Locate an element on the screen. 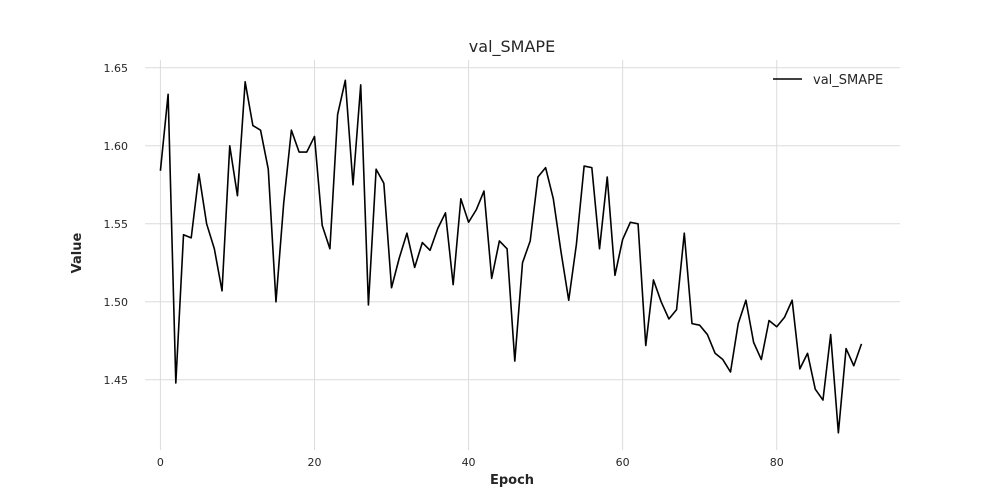  x-tick-label-40: 40 is located at coordinates (469, 462).